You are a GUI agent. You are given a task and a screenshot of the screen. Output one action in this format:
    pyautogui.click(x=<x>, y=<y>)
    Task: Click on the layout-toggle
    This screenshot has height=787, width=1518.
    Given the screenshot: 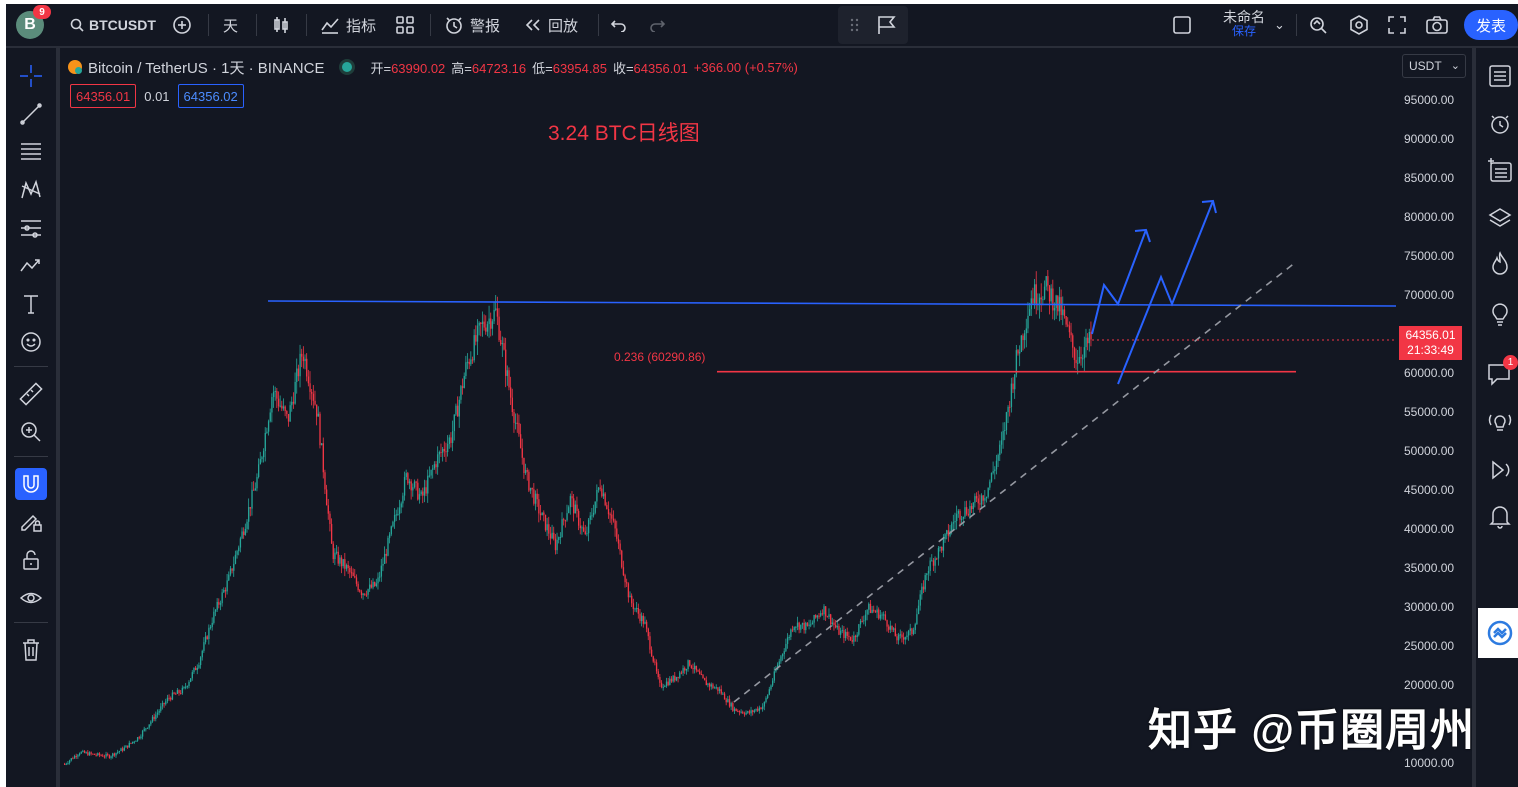 What is the action you would take?
    pyautogui.click(x=1182, y=25)
    